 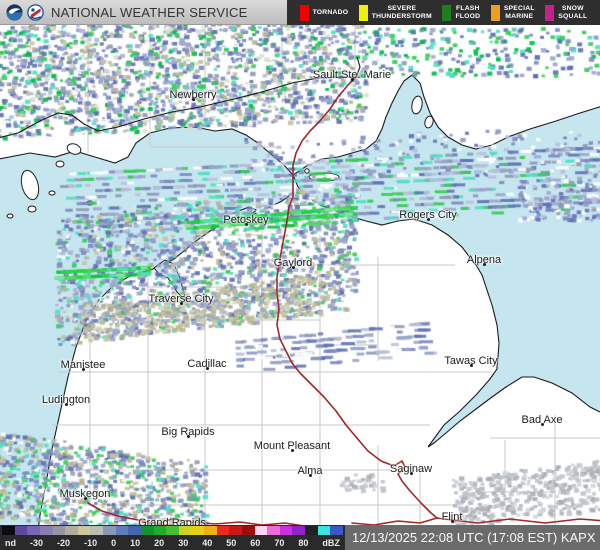 What do you see at coordinates (310, 471) in the screenshot?
I see `city-label: Alma` at bounding box center [310, 471].